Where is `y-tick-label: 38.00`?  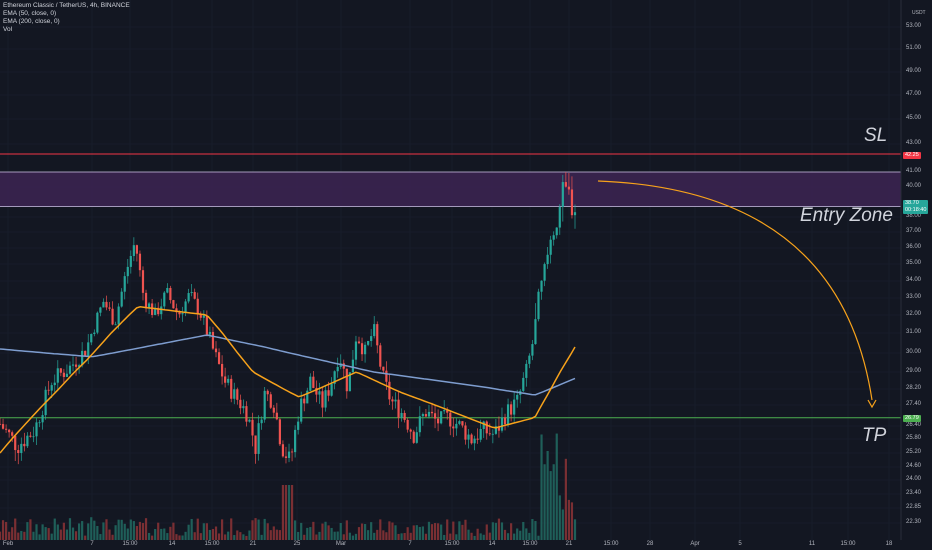 y-tick-label: 38.00 is located at coordinates (914, 216).